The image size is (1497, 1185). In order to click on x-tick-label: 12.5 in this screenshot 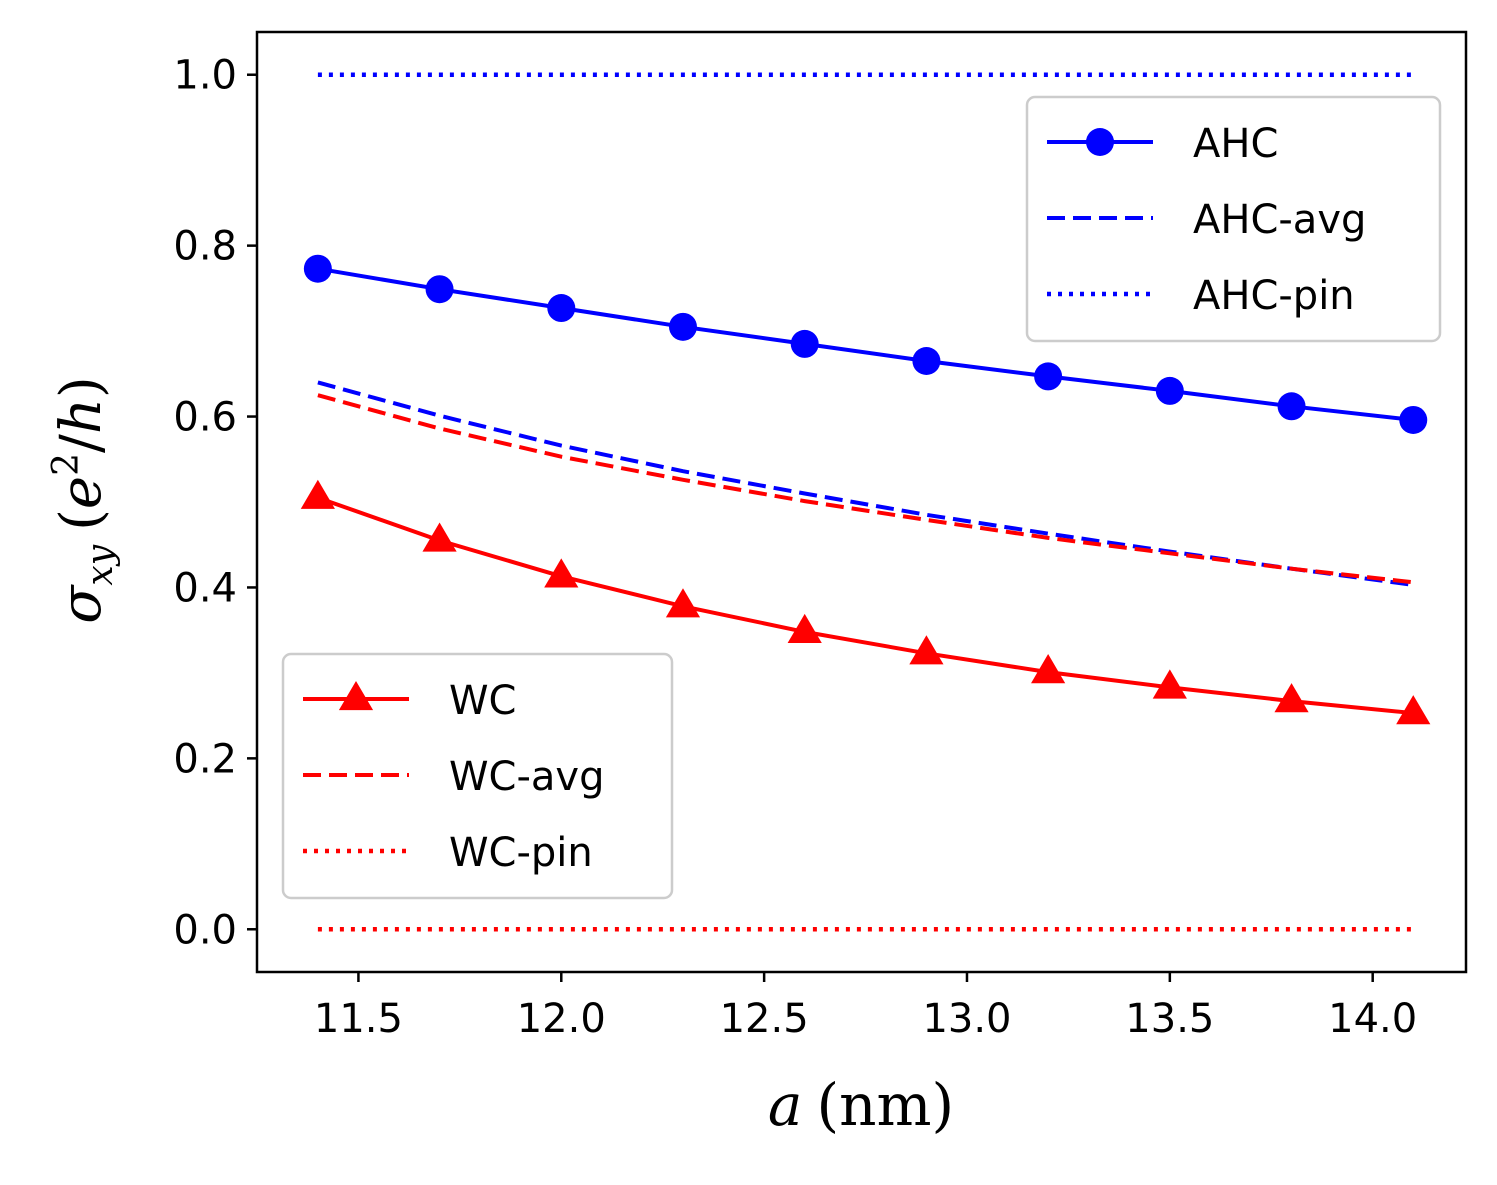, I will do `click(764, 1019)`.